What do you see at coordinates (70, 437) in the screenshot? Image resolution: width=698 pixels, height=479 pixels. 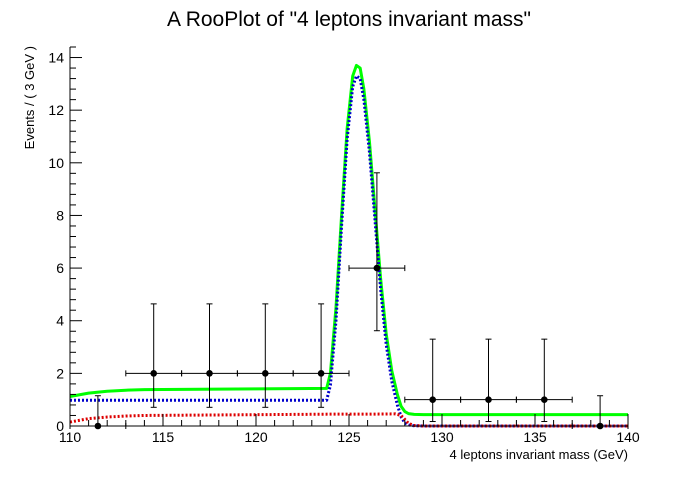 I see `x-tick-label: 110` at bounding box center [70, 437].